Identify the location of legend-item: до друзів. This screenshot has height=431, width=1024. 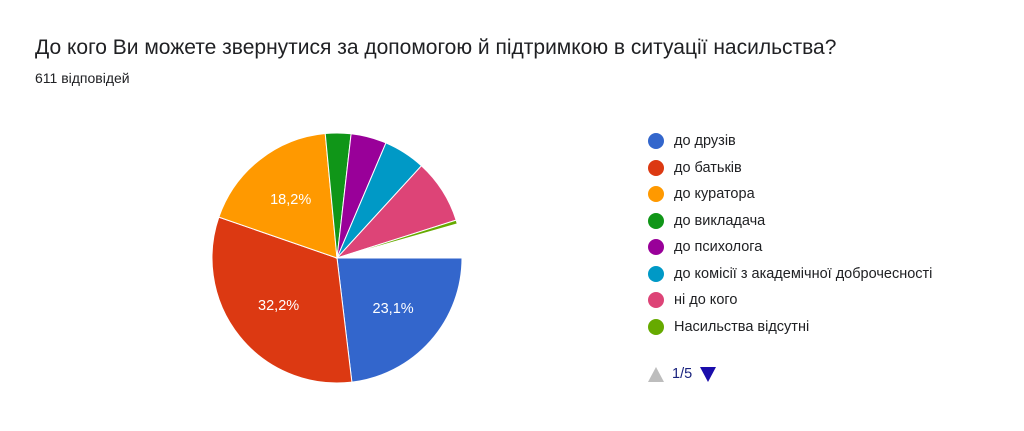
(790, 141).